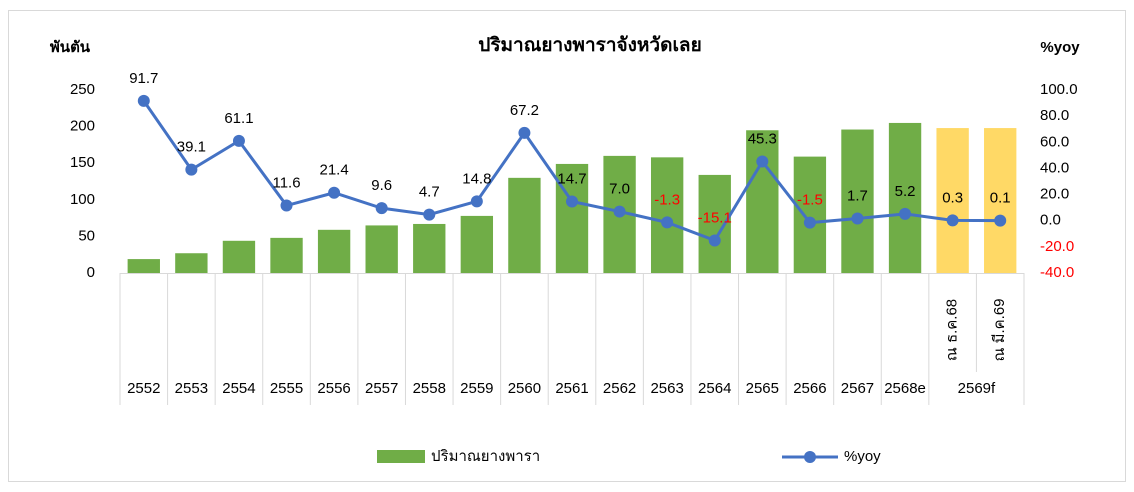 The image size is (1134, 492). I want to click on y2-tick-label: 20.0, so click(1054, 194).